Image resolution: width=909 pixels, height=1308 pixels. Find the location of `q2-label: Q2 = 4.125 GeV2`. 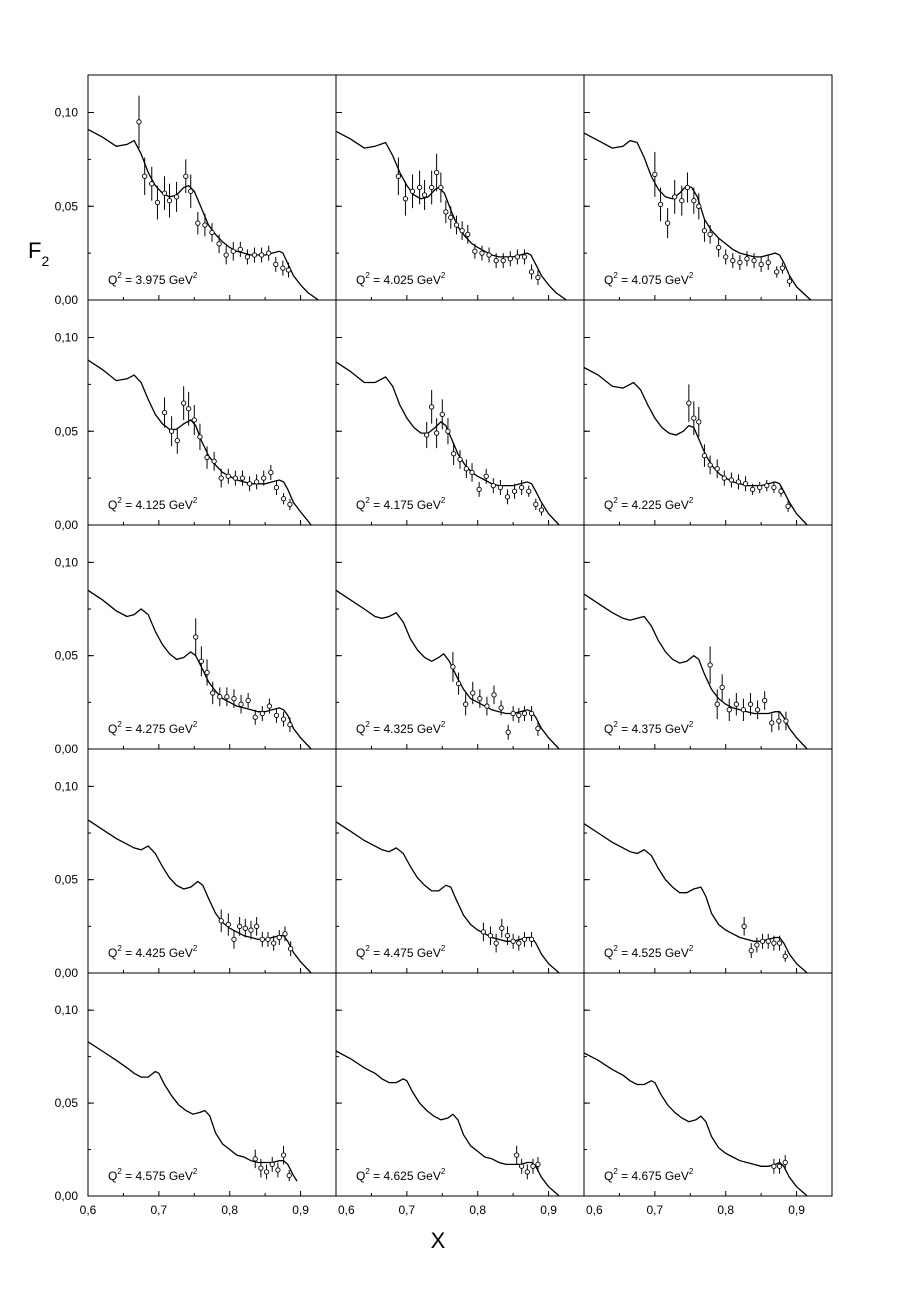

q2-label: Q2 = 4.125 GeV2 is located at coordinates (153, 504).